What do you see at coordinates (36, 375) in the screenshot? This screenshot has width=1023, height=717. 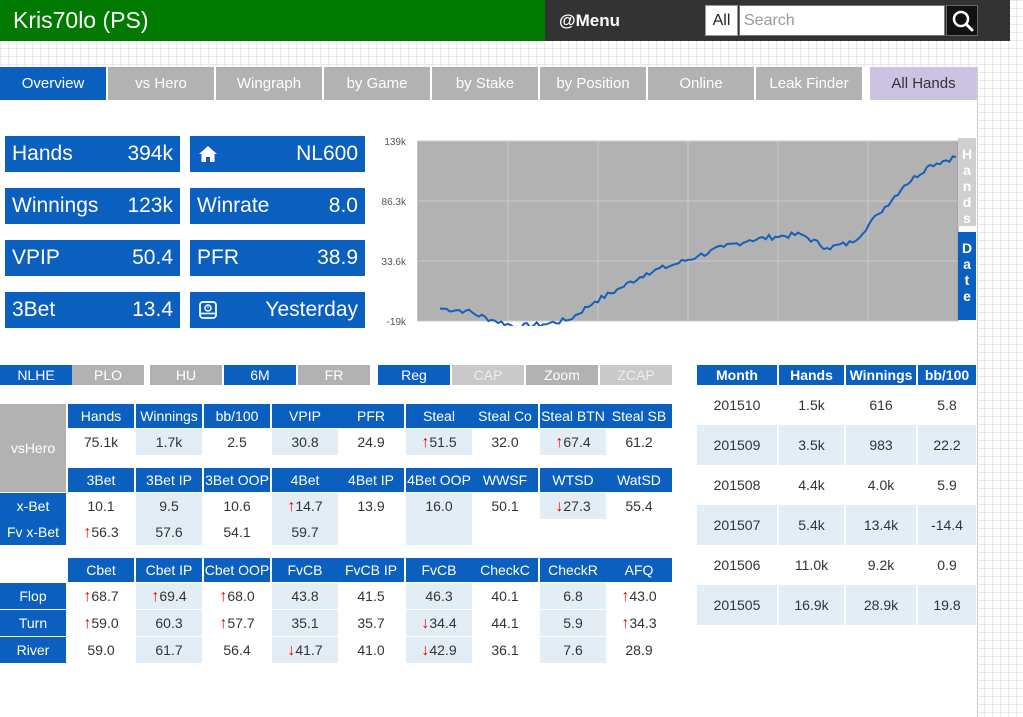 I see `filter-nlhe: NLHE` at bounding box center [36, 375].